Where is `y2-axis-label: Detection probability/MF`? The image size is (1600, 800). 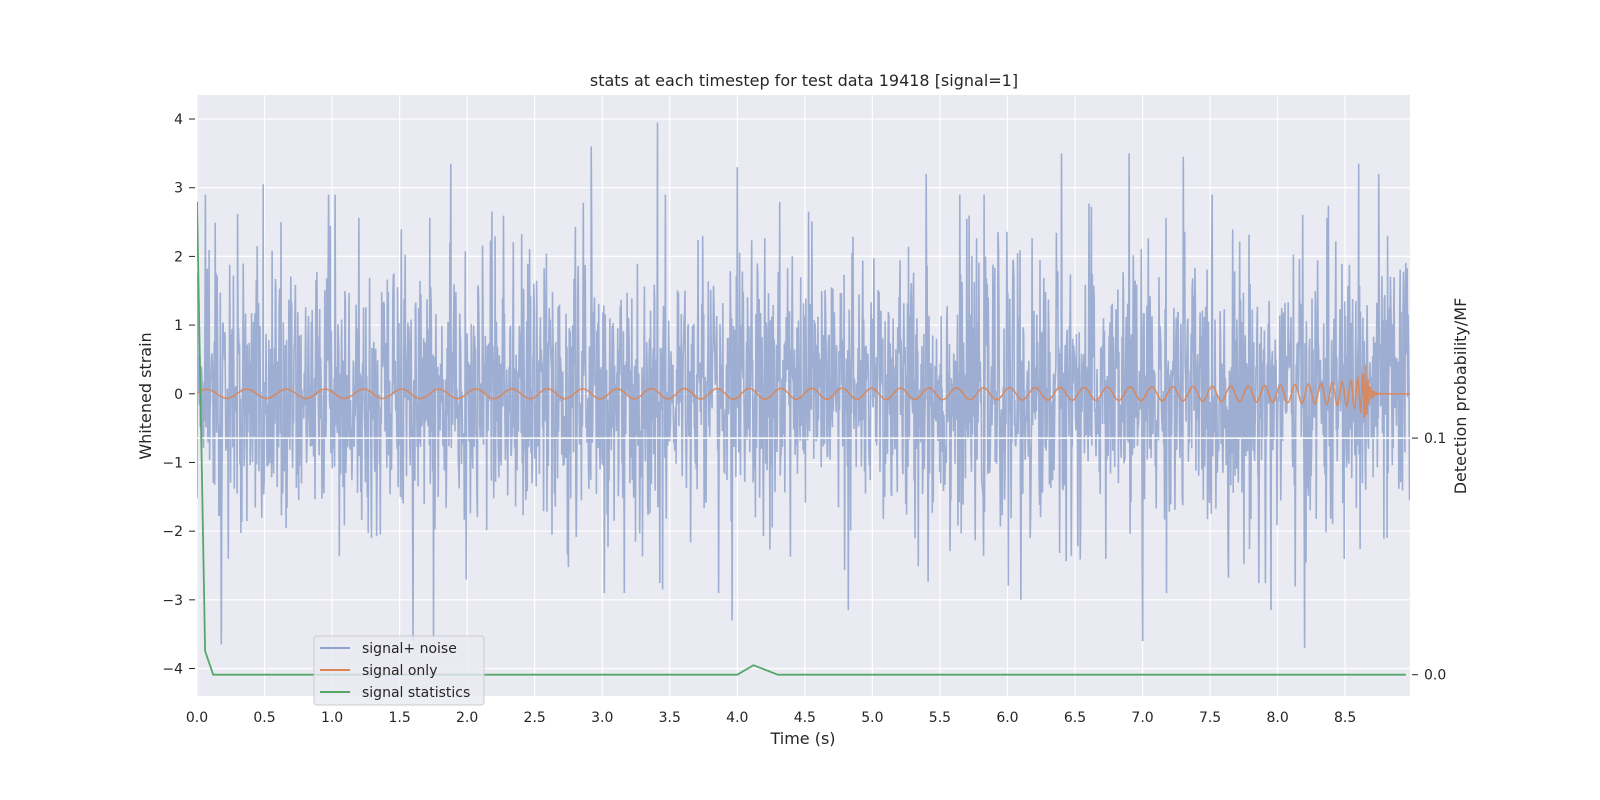
y2-axis-label: Detection probability/MF is located at coordinates (1460, 396).